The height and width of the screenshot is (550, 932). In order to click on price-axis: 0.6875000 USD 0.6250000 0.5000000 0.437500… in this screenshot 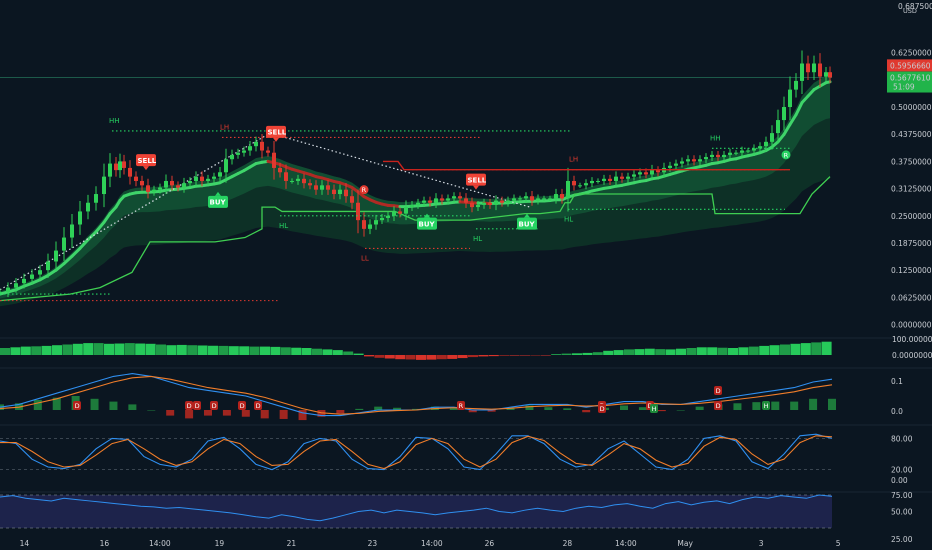, I will do `click(909, 166)`.